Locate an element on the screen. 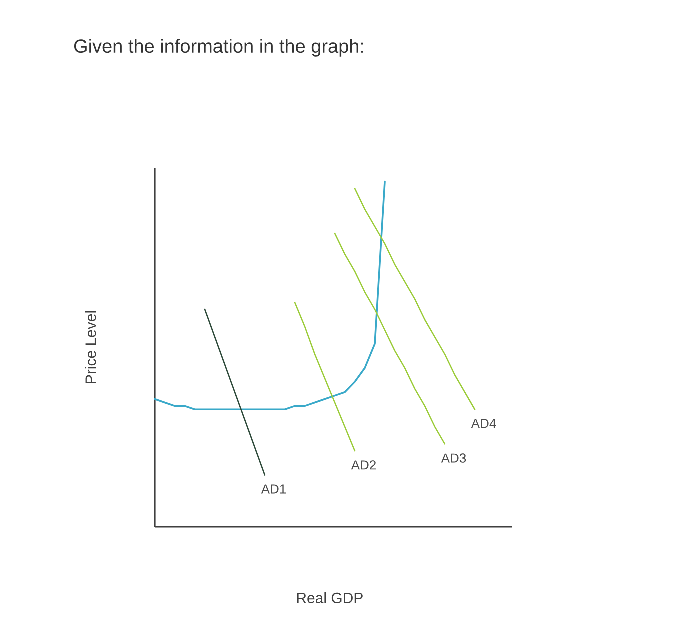 The height and width of the screenshot is (641, 700). series-label: AD3 is located at coordinates (453, 458).